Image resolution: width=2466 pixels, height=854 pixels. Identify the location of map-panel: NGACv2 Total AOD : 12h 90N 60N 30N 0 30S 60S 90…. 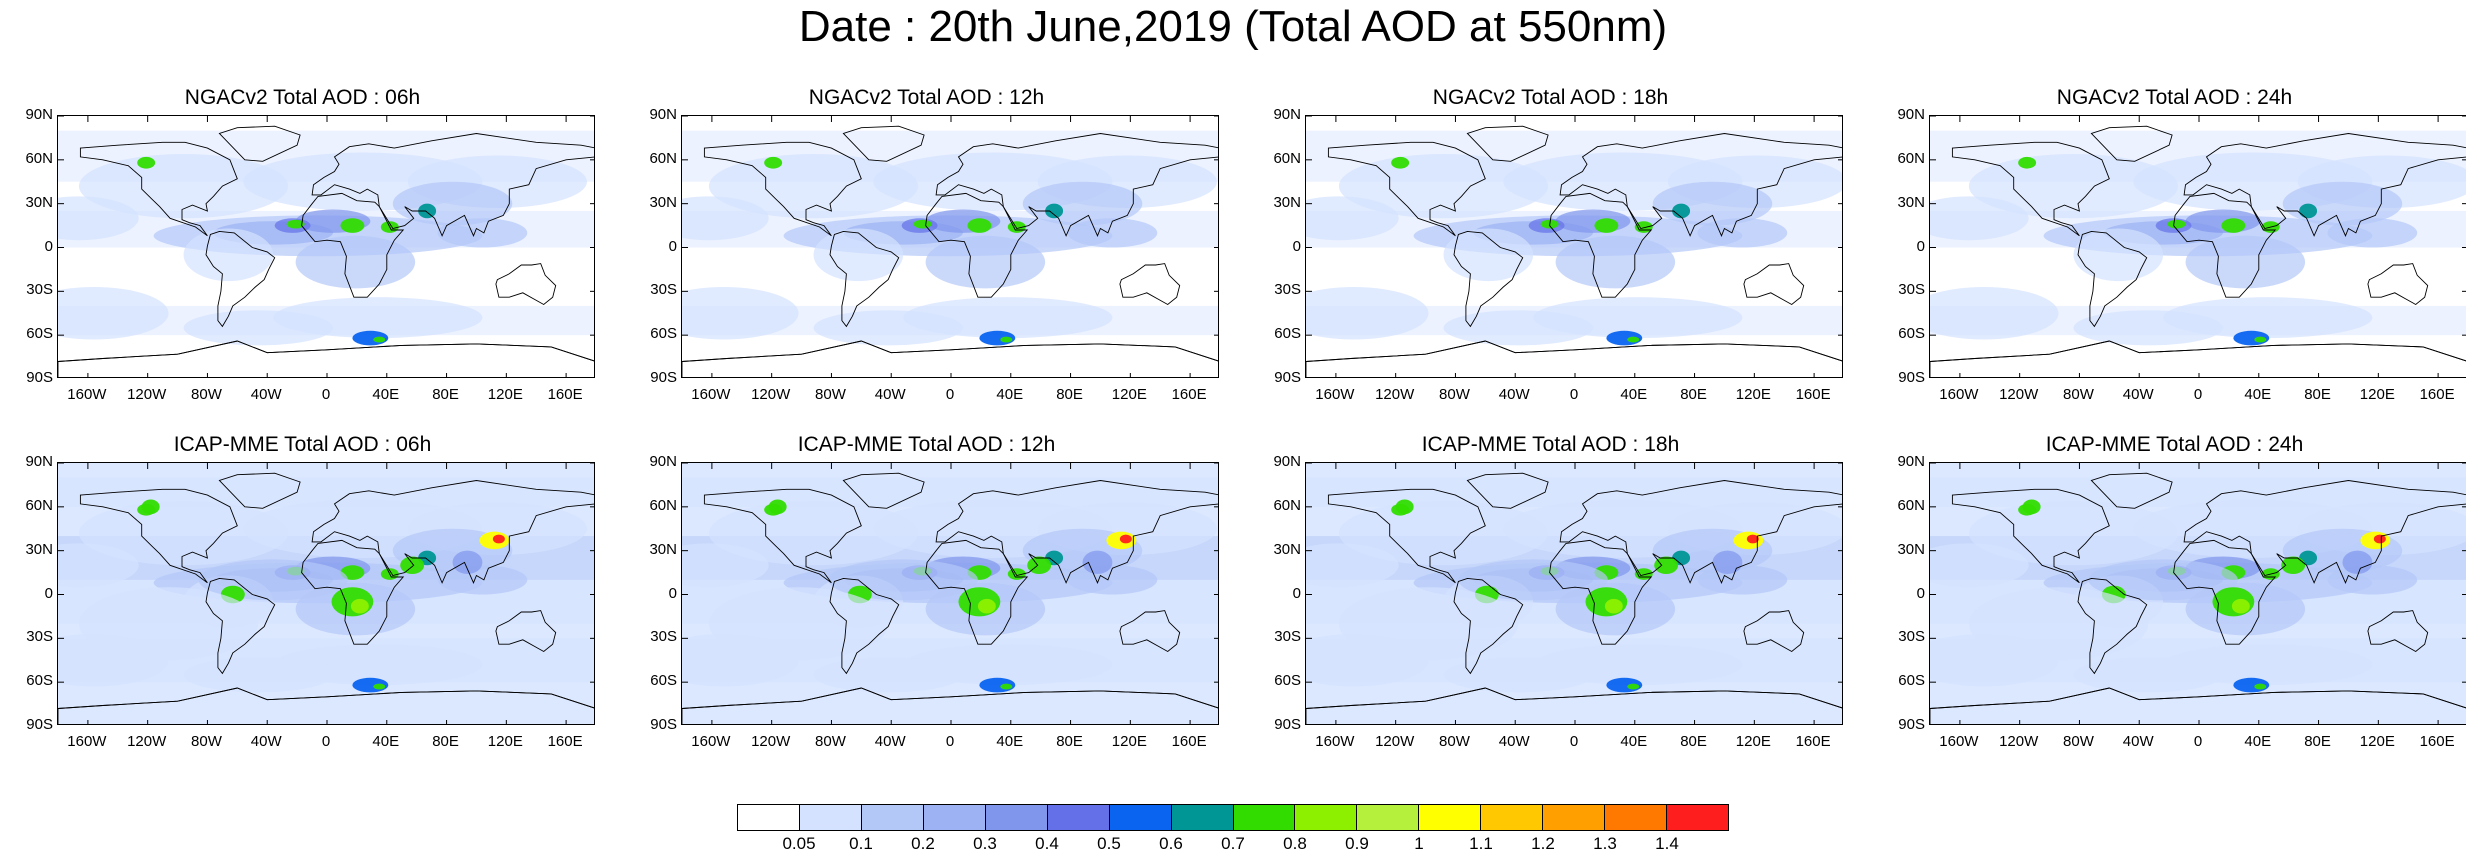
(926, 244).